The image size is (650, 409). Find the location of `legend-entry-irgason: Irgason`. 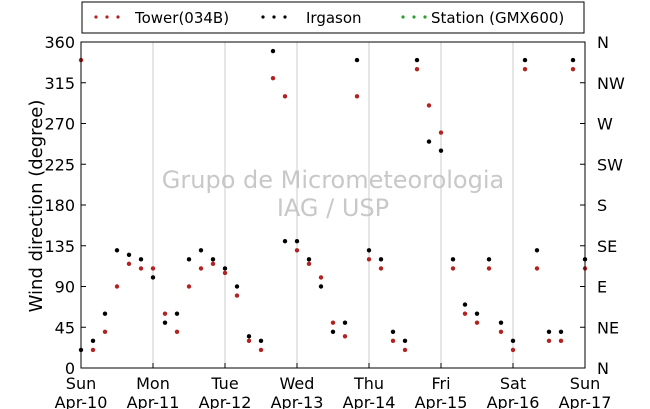

legend-entry-irgason: Irgason is located at coordinates (311, 18).